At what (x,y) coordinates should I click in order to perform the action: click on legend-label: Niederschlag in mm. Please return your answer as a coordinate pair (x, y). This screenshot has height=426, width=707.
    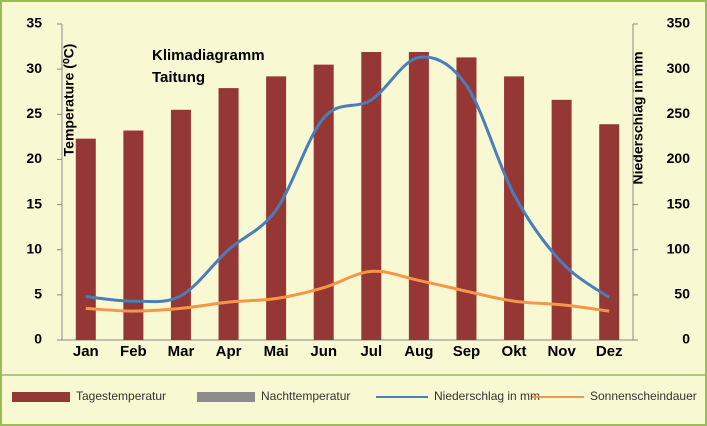
    Looking at the image, I should click on (487, 396).